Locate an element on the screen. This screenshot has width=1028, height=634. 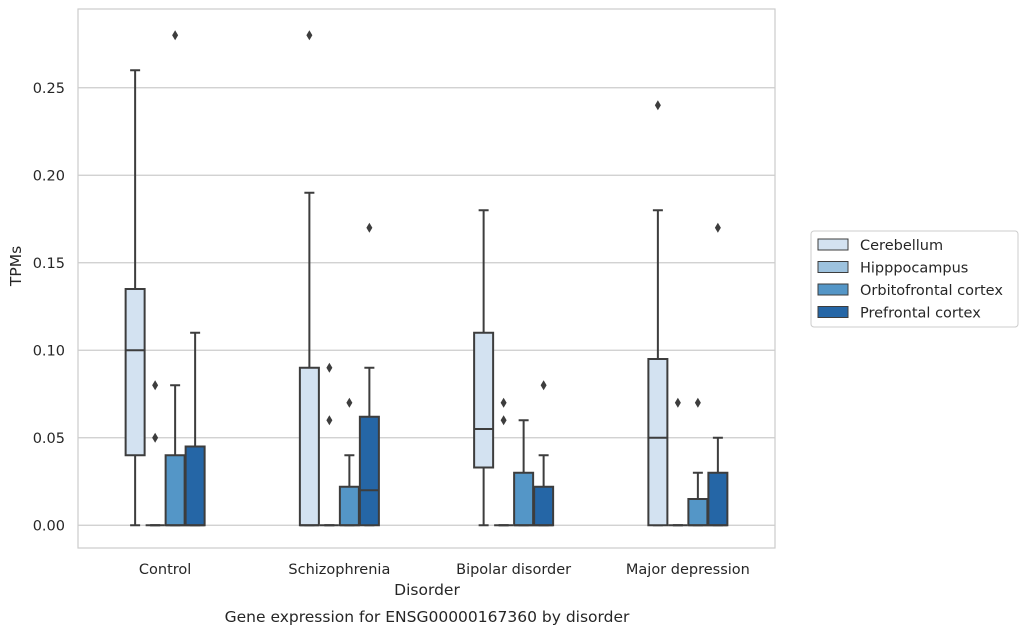
y-tick-label: 0.05 is located at coordinates (49, 439).